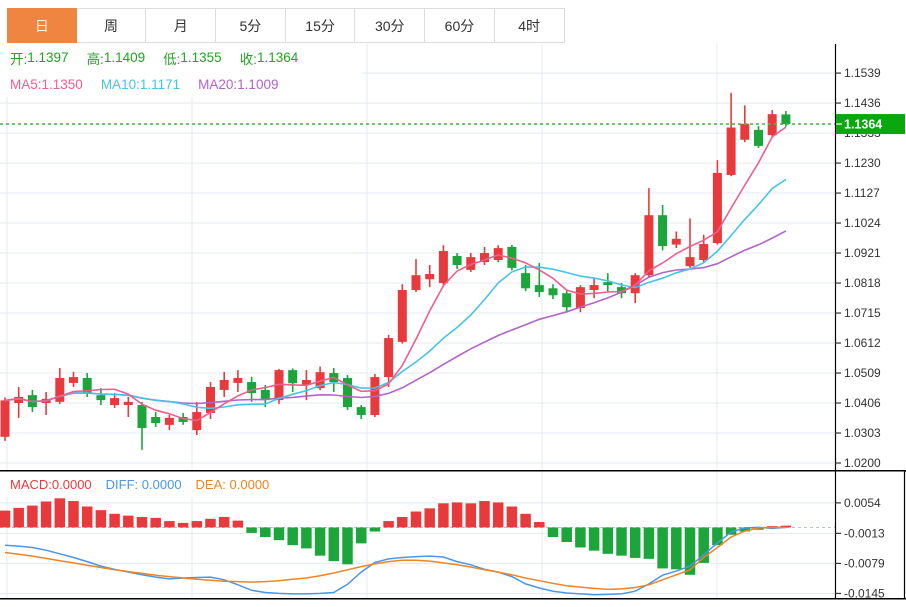 The width and height of the screenshot is (906, 607). What do you see at coordinates (42, 25) in the screenshot?
I see `timeframe-tab-1: 日` at bounding box center [42, 25].